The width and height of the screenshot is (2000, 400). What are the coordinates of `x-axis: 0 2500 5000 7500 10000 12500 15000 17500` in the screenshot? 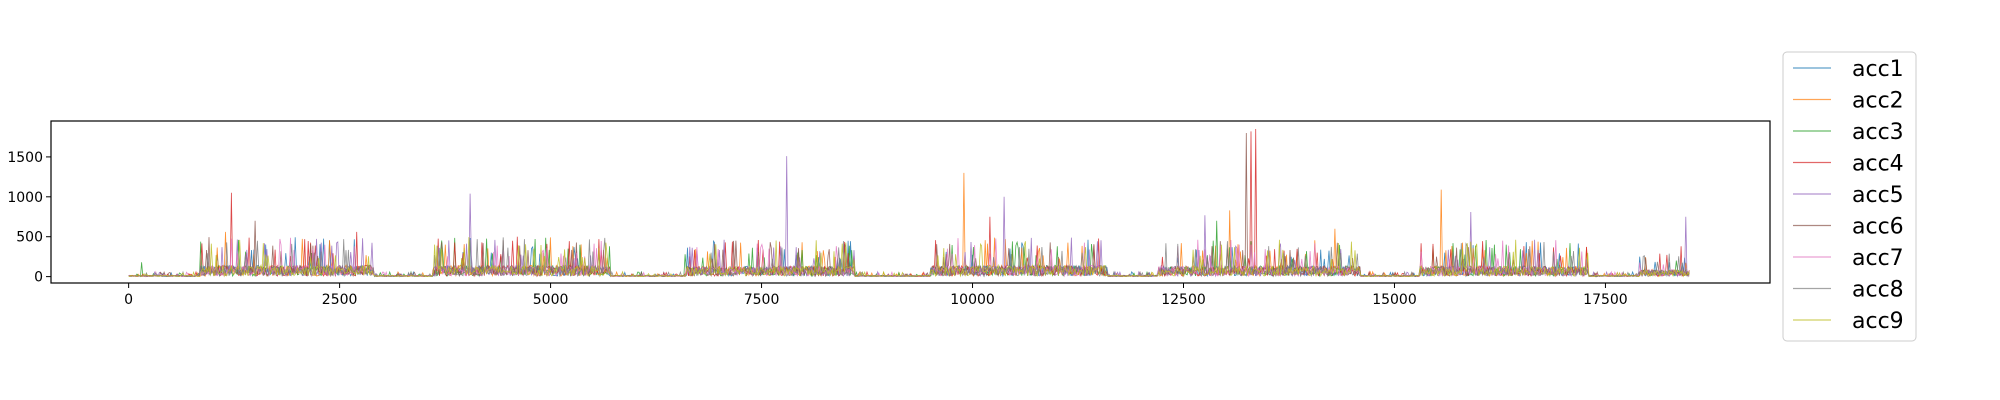 It's located at (876, 295).